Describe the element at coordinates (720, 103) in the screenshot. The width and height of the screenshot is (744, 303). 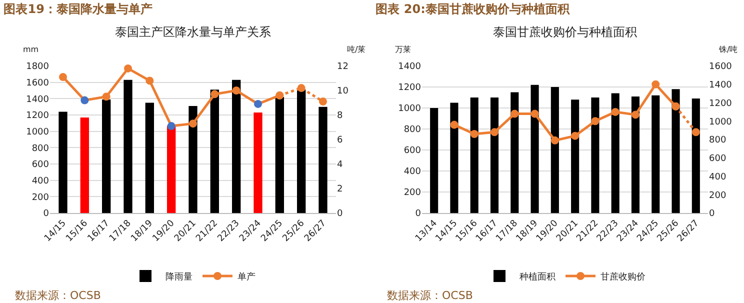
I see `y2-tick-label: 1200` at that location.